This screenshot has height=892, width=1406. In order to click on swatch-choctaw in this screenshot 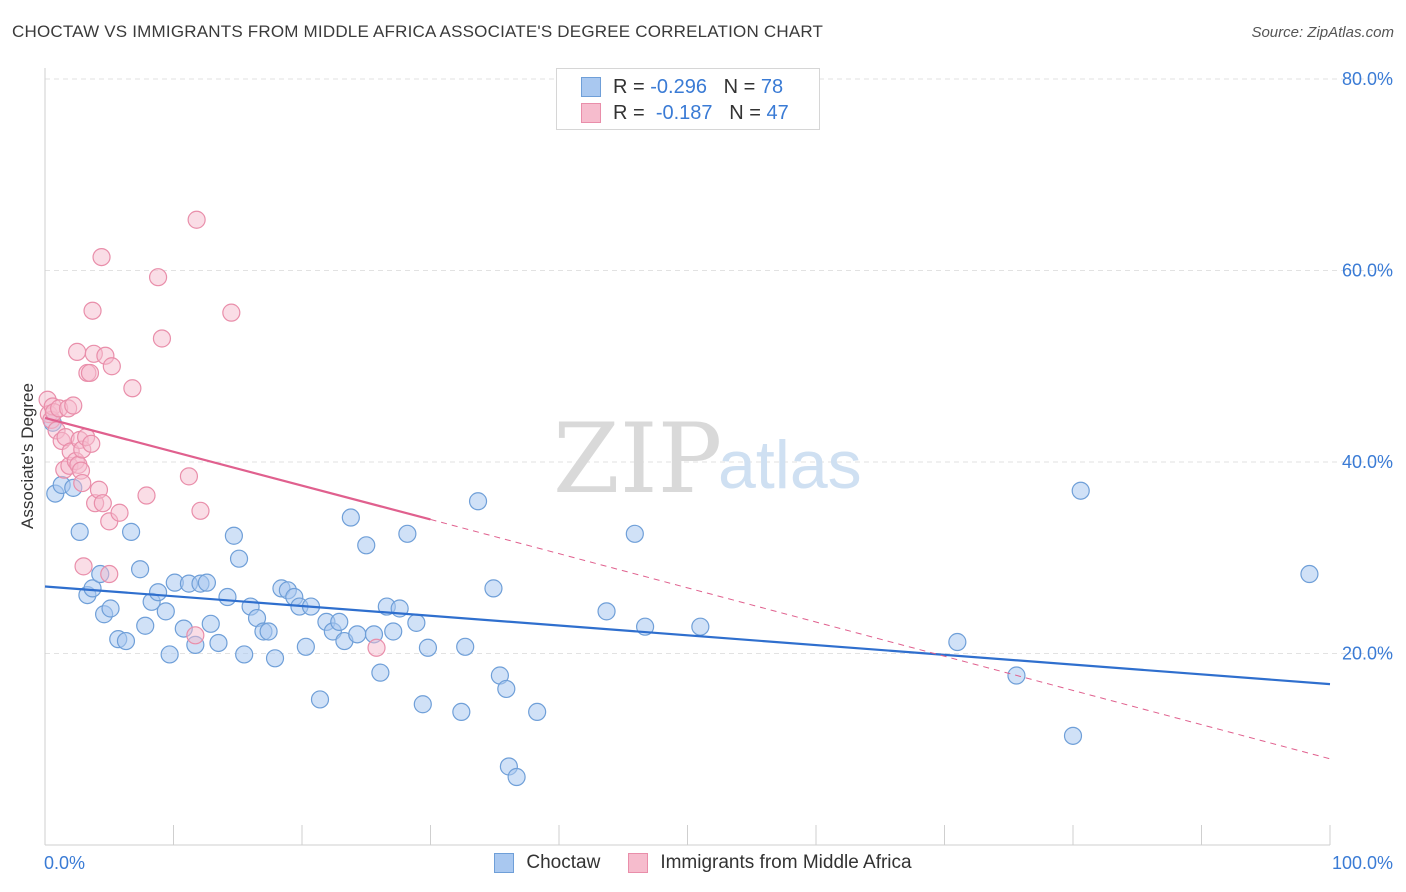, I will do `click(591, 87)`.